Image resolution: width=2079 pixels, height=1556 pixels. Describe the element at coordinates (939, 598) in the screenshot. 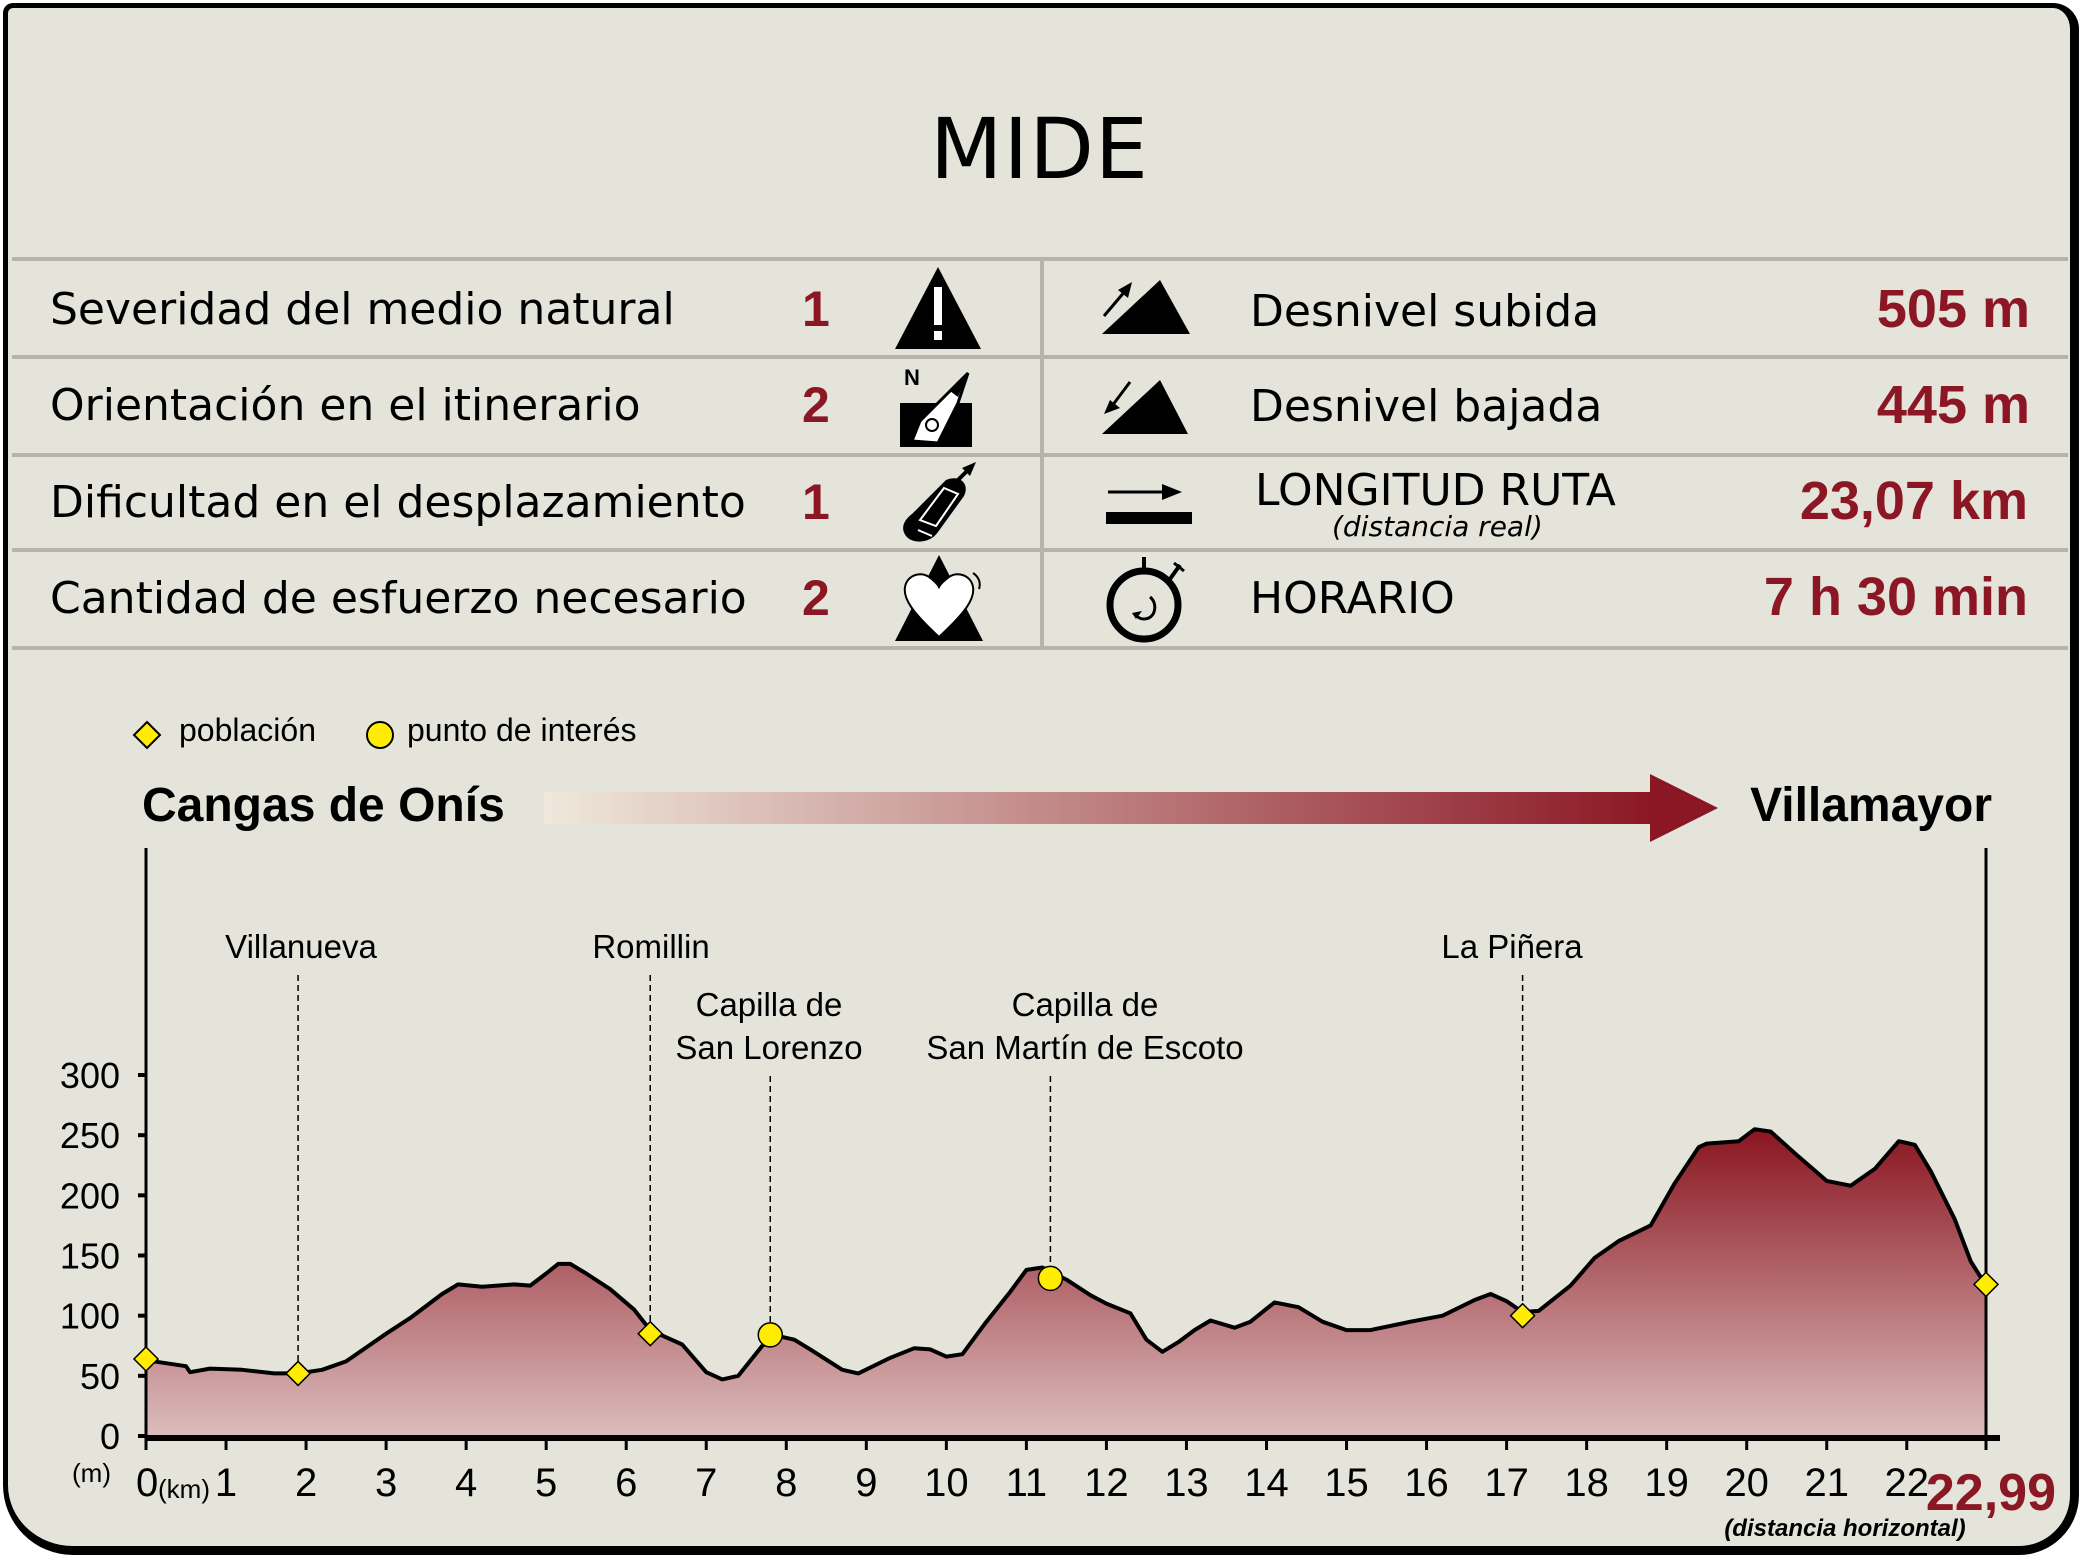

I see `heart-mountain-icon` at that location.